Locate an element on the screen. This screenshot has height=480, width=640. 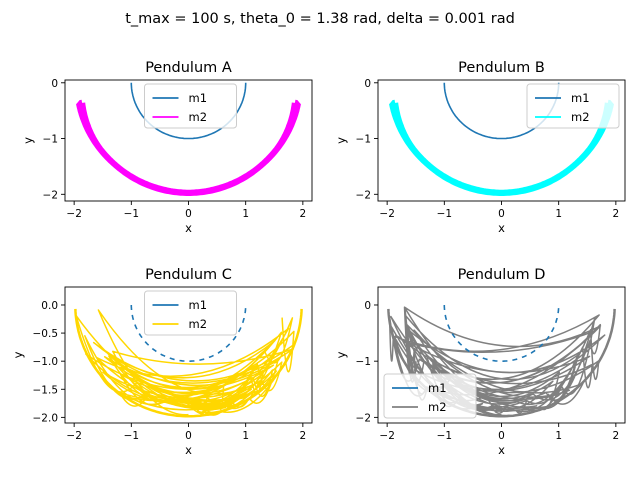
y-tick-label: −1.5 is located at coordinates (46, 390).